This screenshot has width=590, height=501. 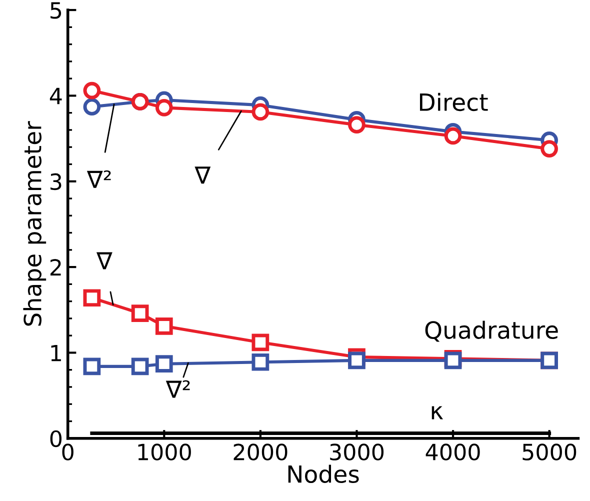 I want to click on x-tick-label: 5000, so click(x=549, y=452).